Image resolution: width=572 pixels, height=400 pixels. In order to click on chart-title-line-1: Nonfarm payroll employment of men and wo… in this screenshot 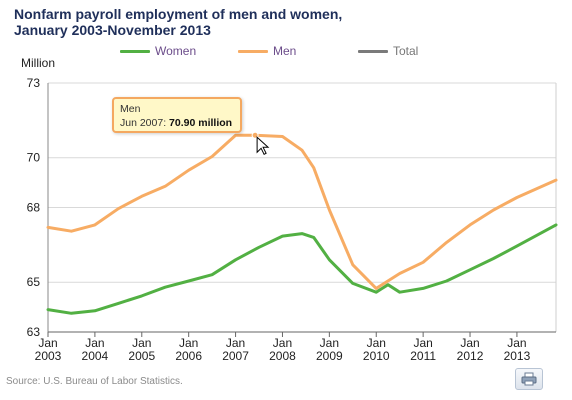, I will do `click(178, 14)`.